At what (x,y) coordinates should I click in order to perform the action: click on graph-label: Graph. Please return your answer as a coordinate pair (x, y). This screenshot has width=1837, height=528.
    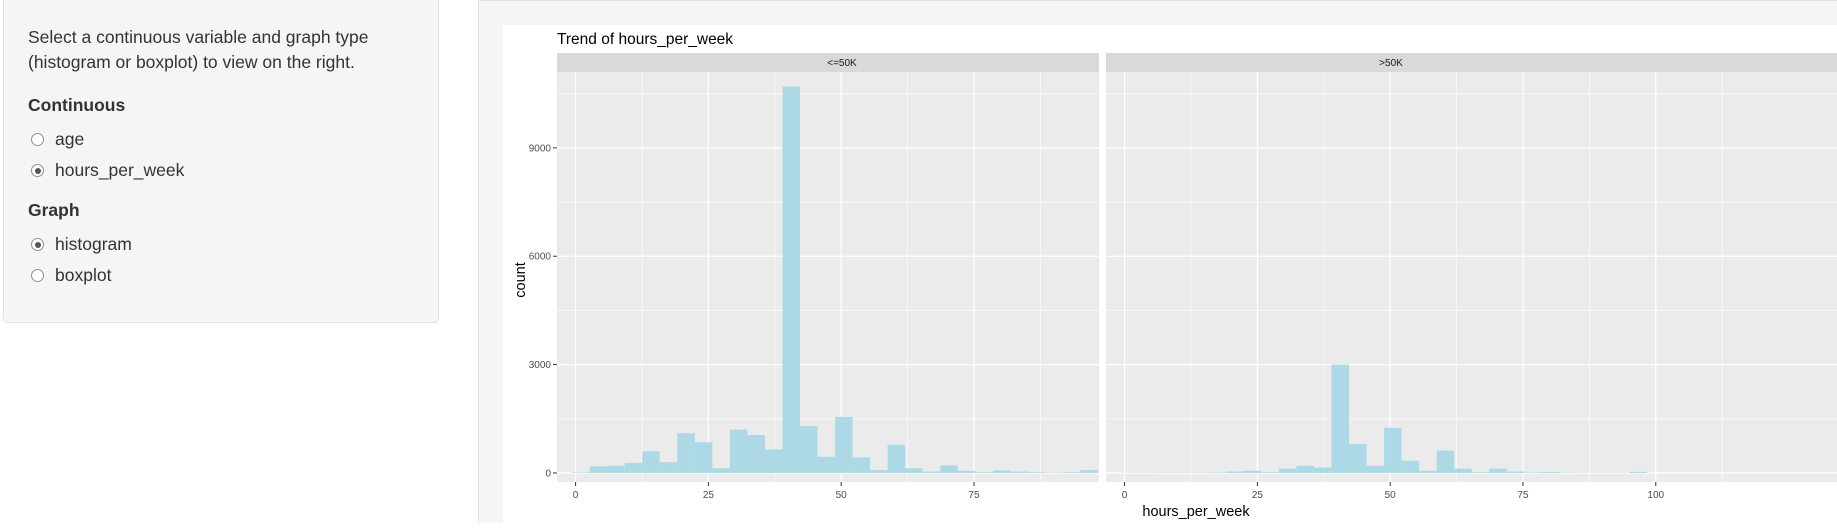
    Looking at the image, I should click on (221, 210).